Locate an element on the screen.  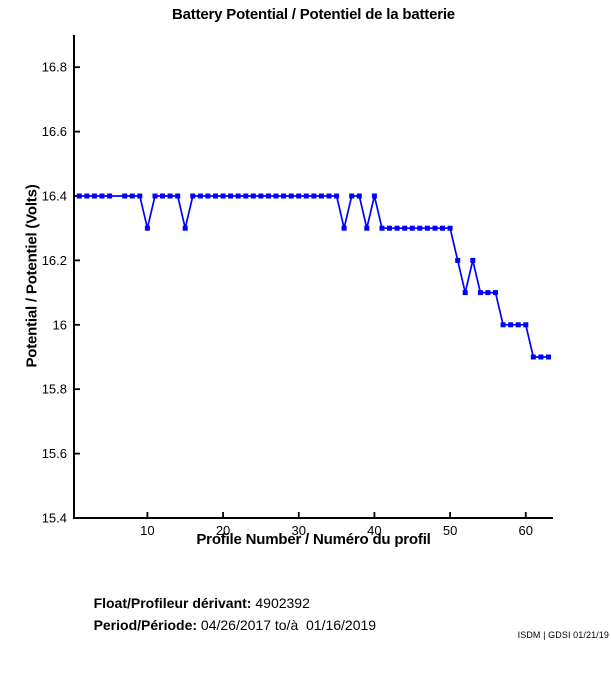
x-tick-label: 20 is located at coordinates (223, 530).